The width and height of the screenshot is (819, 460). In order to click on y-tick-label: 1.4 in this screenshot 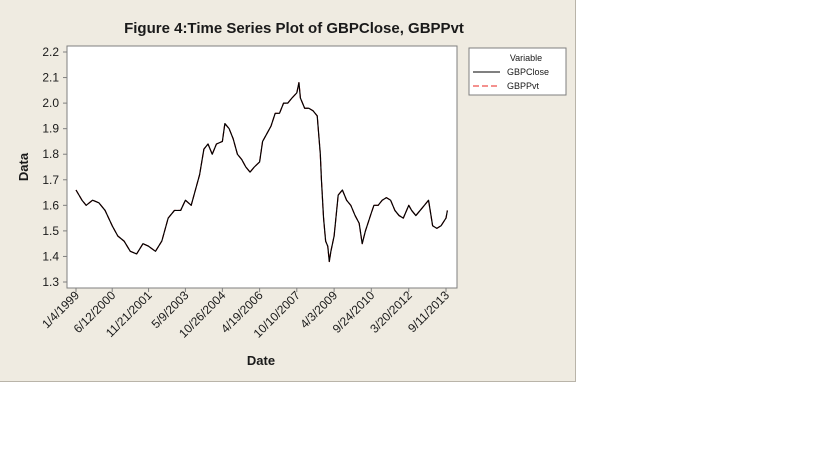, I will do `click(50, 256)`.